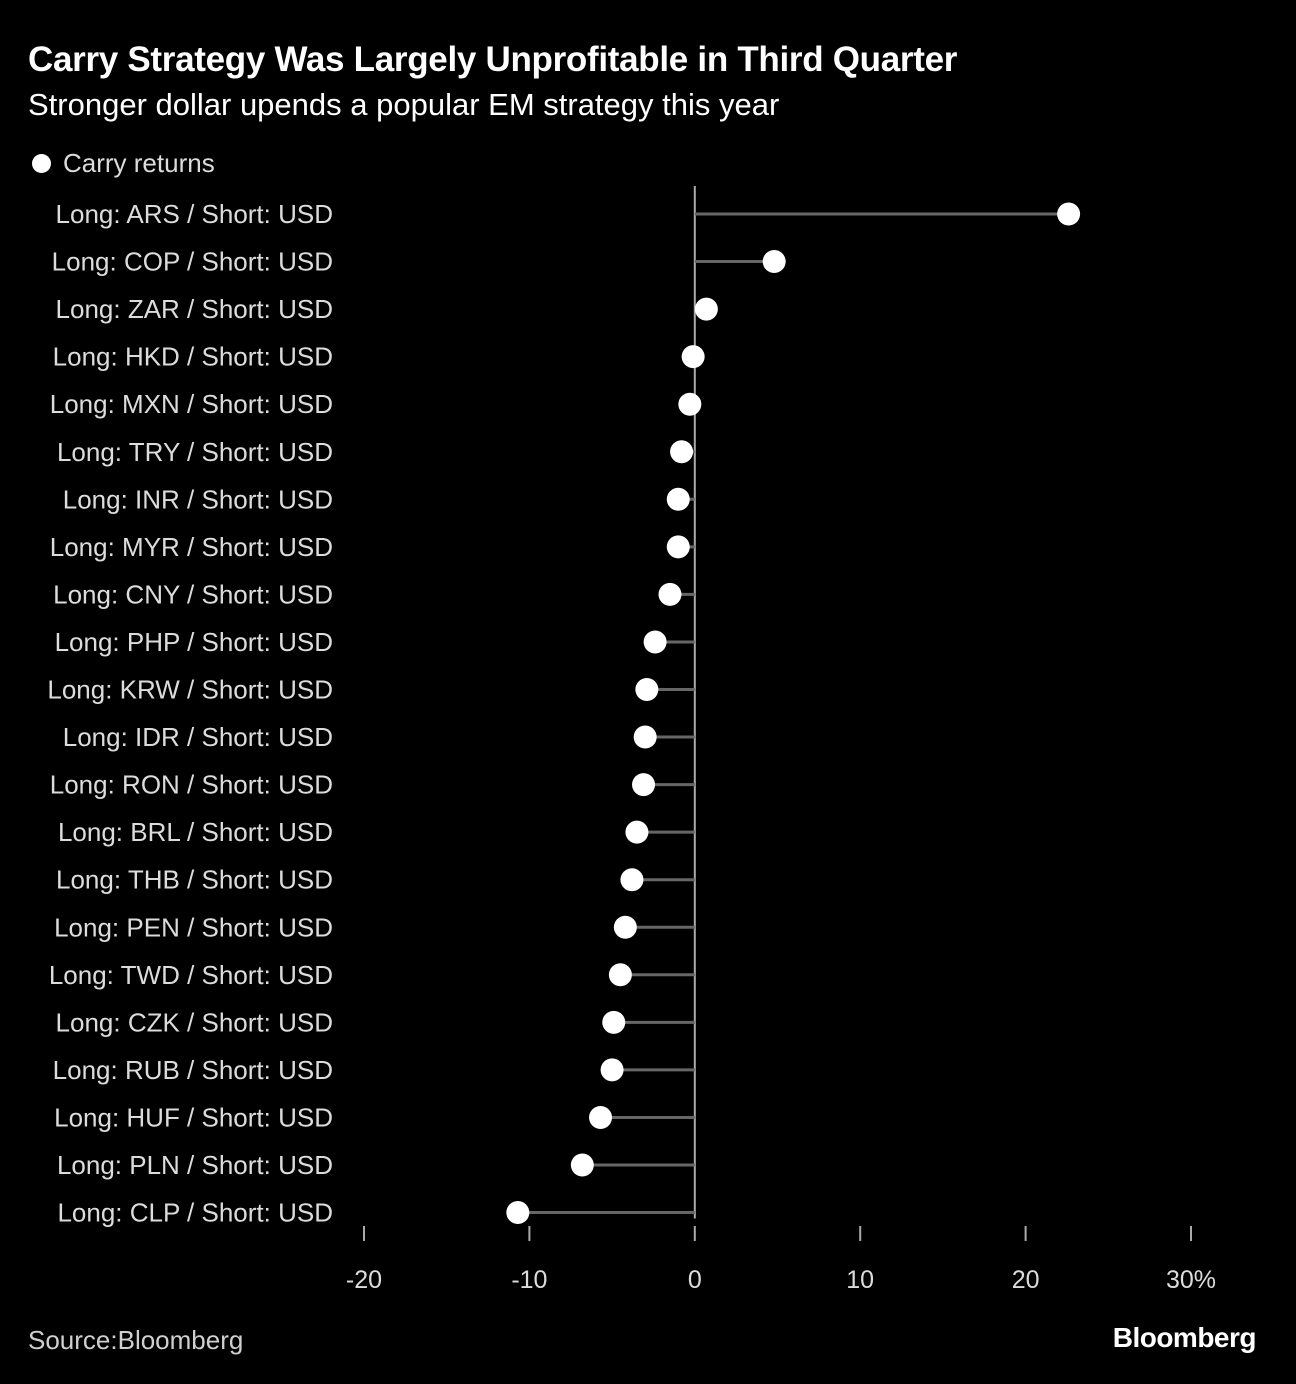 This screenshot has height=1384, width=1296. I want to click on x-tick-label: 30%, so click(1191, 1280).